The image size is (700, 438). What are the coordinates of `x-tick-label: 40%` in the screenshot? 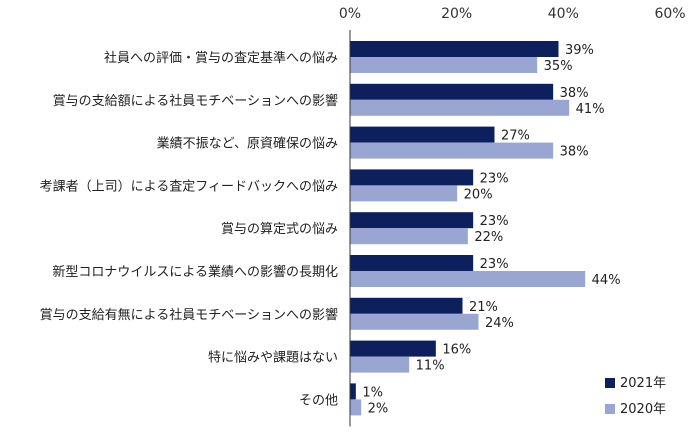 It's located at (563, 14).